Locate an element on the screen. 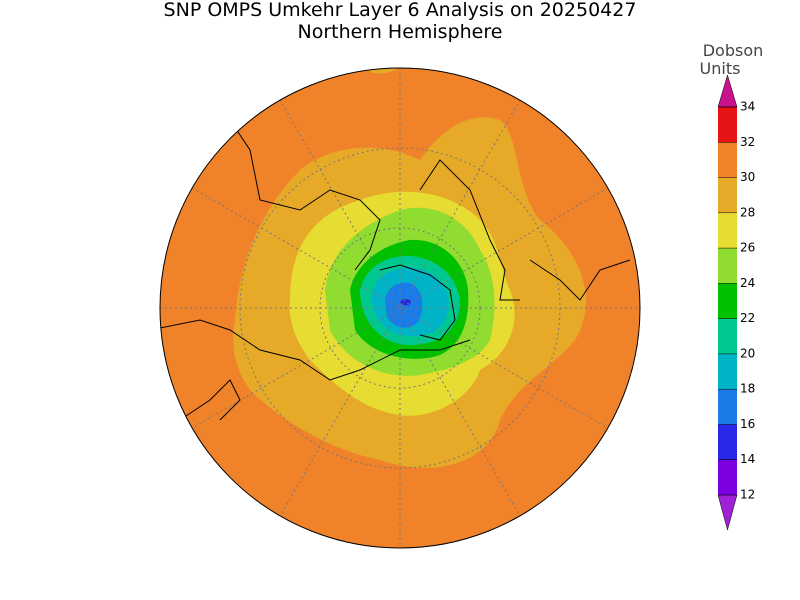  colorbar-tick-label: 34 is located at coordinates (747, 107).